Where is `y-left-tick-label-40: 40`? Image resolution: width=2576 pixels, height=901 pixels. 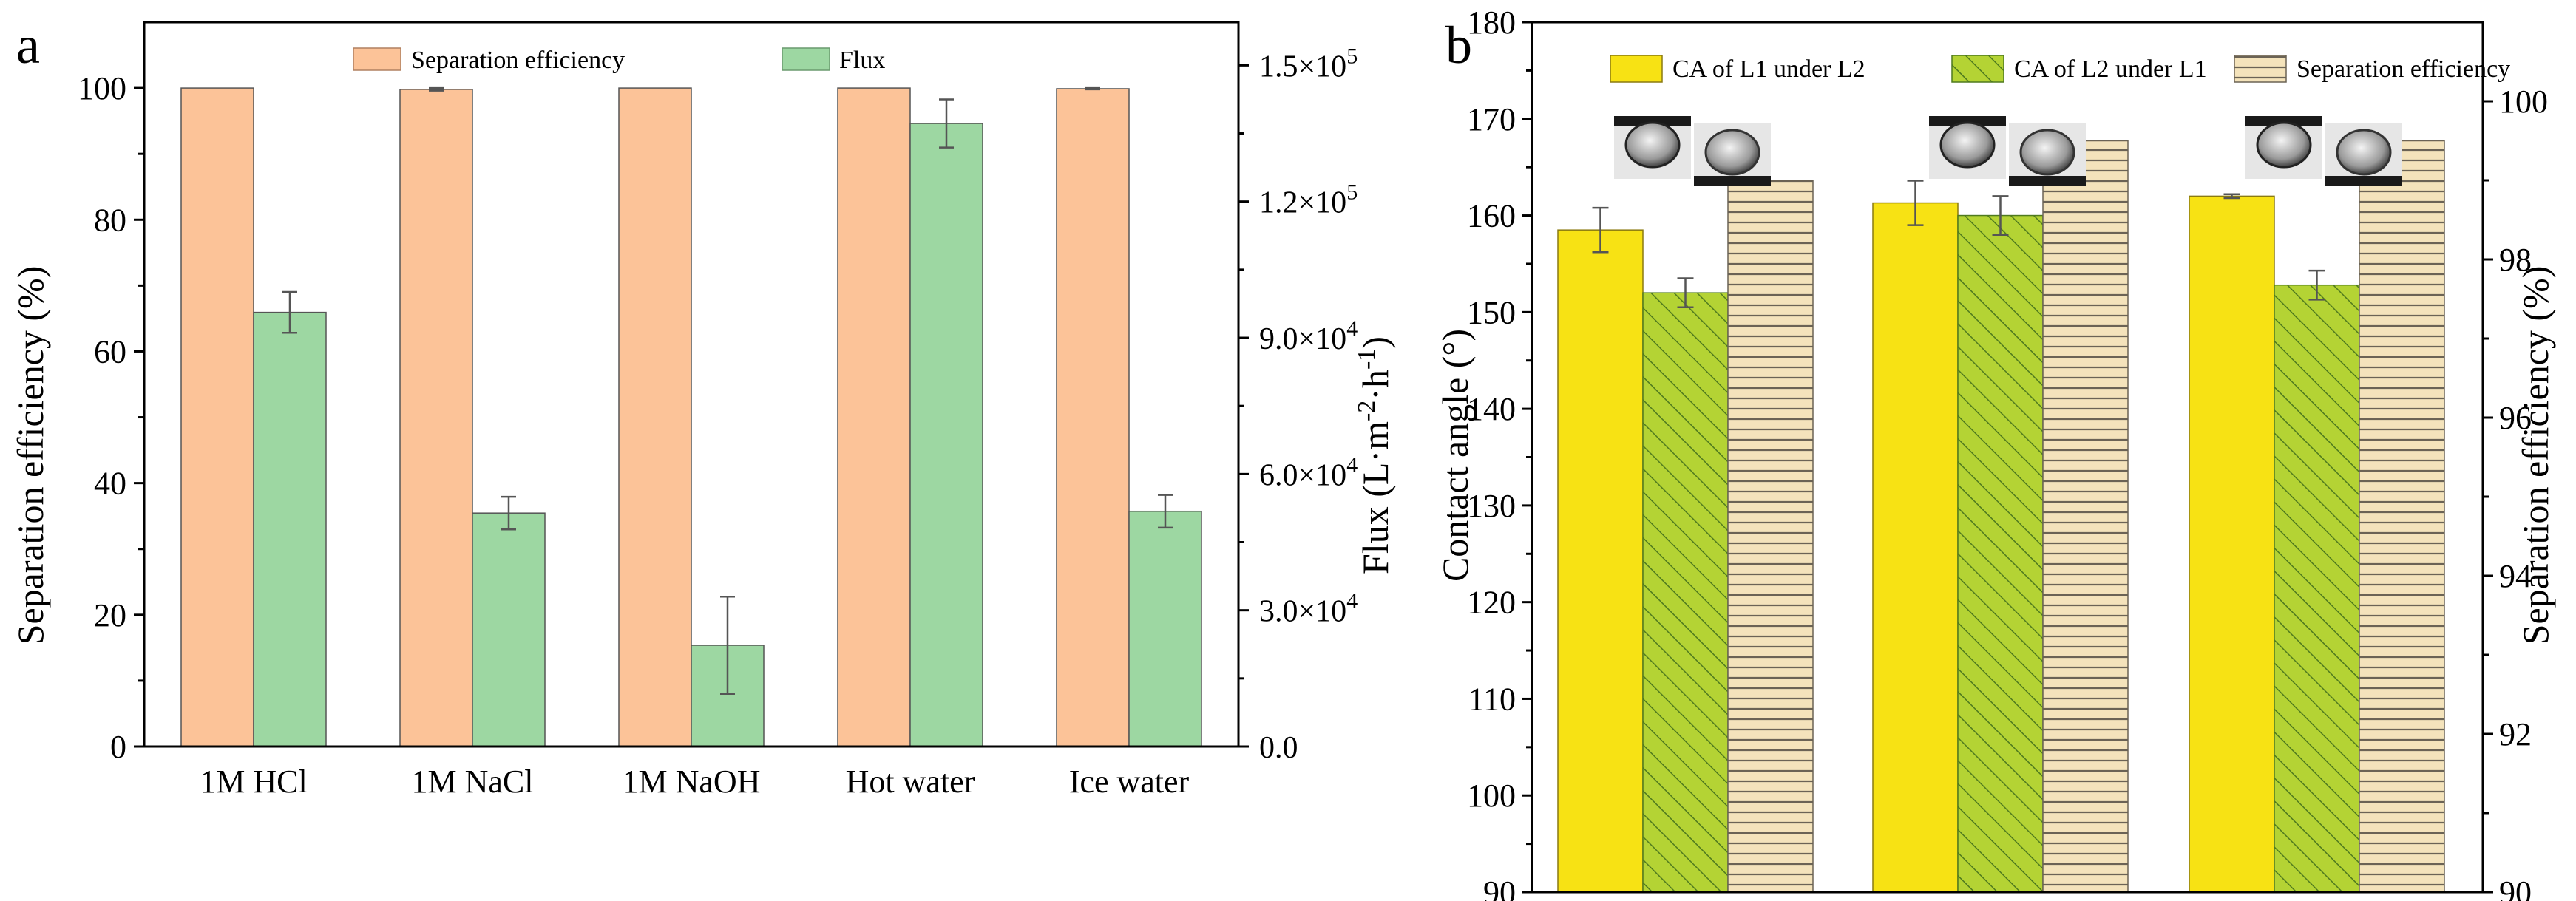 y-left-tick-label-40: 40 is located at coordinates (110, 484).